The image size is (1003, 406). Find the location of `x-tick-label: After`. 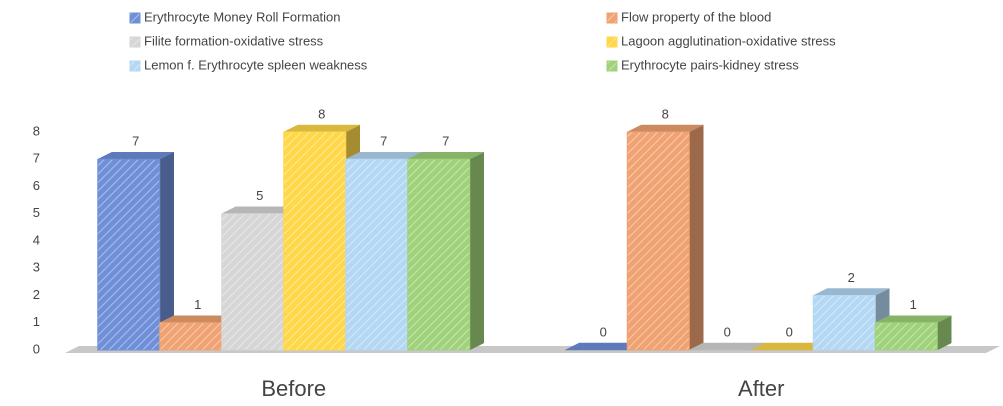

x-tick-label: After is located at coordinates (761, 388).